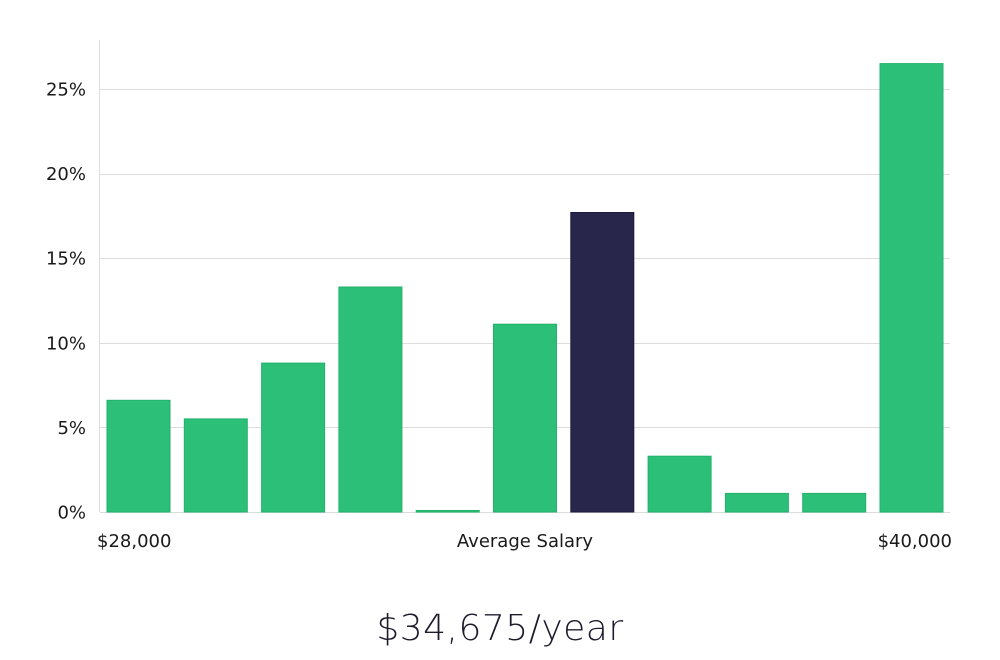 This screenshot has height=660, width=1000. What do you see at coordinates (66, 343) in the screenshot?
I see `y-tick-label: 10%` at bounding box center [66, 343].